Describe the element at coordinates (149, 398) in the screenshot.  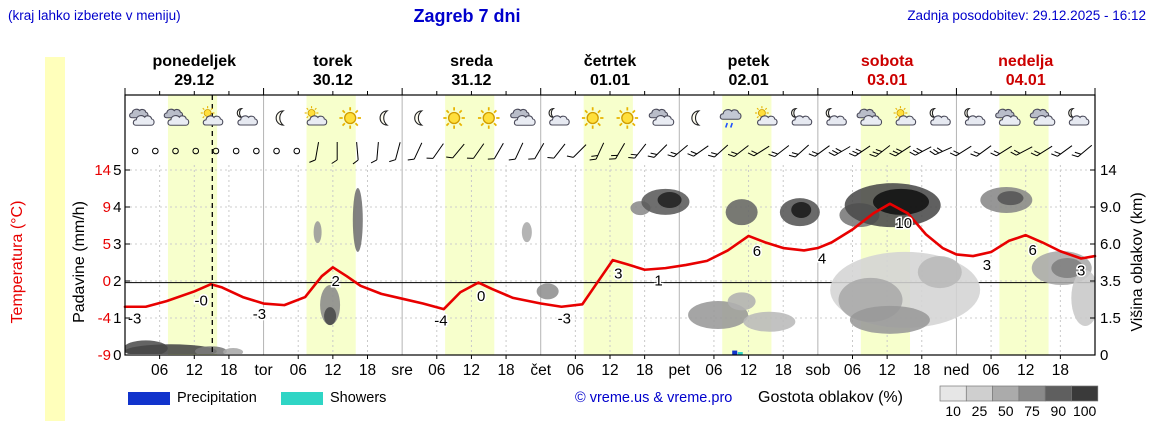
I see `precipitation-swatch` at that location.